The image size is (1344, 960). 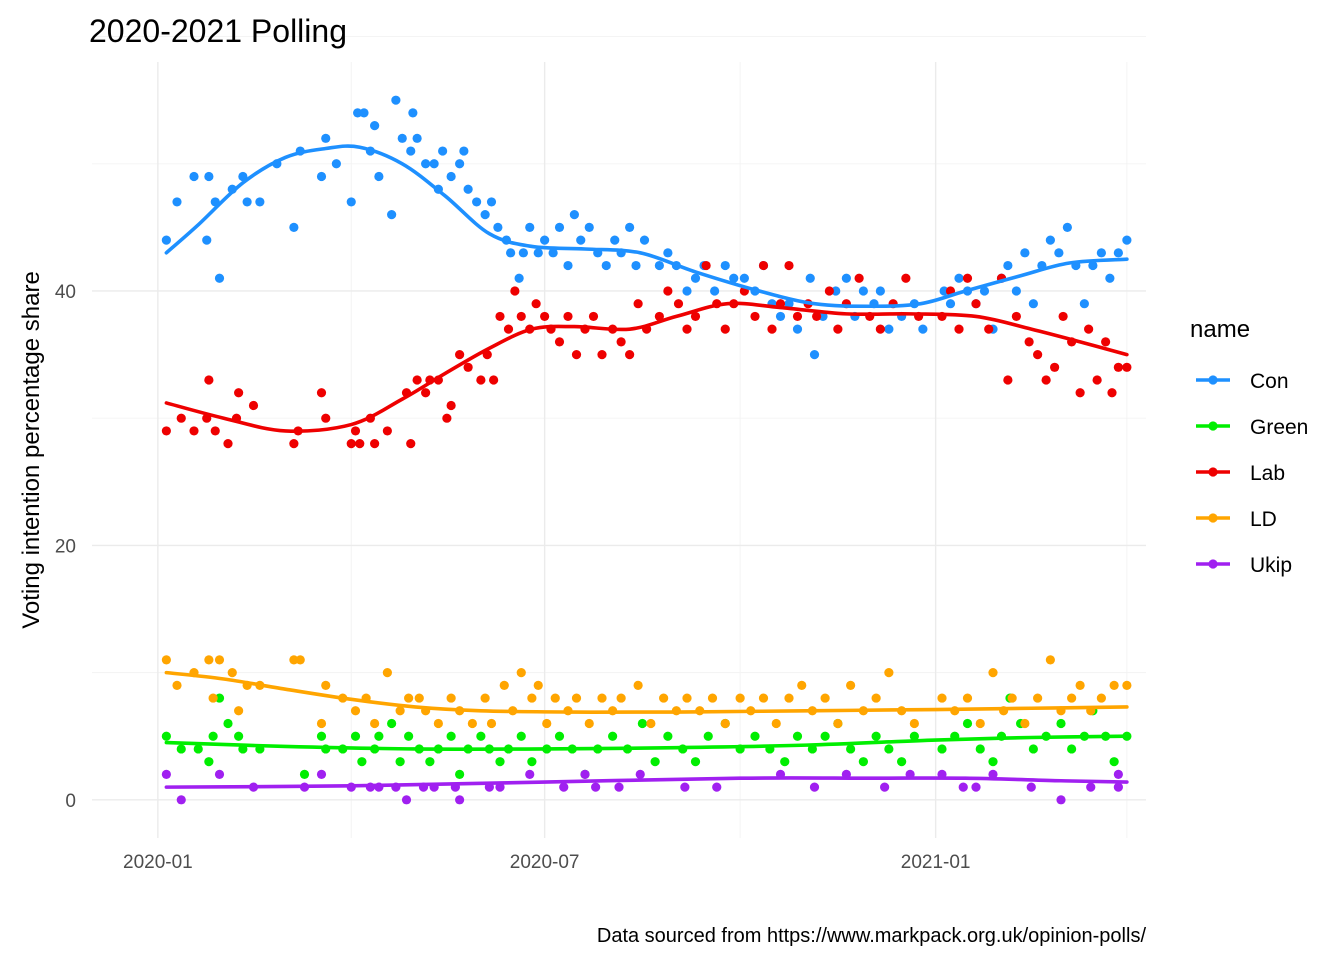 I want to click on legend-item-ld: LD, so click(x=1236, y=519).